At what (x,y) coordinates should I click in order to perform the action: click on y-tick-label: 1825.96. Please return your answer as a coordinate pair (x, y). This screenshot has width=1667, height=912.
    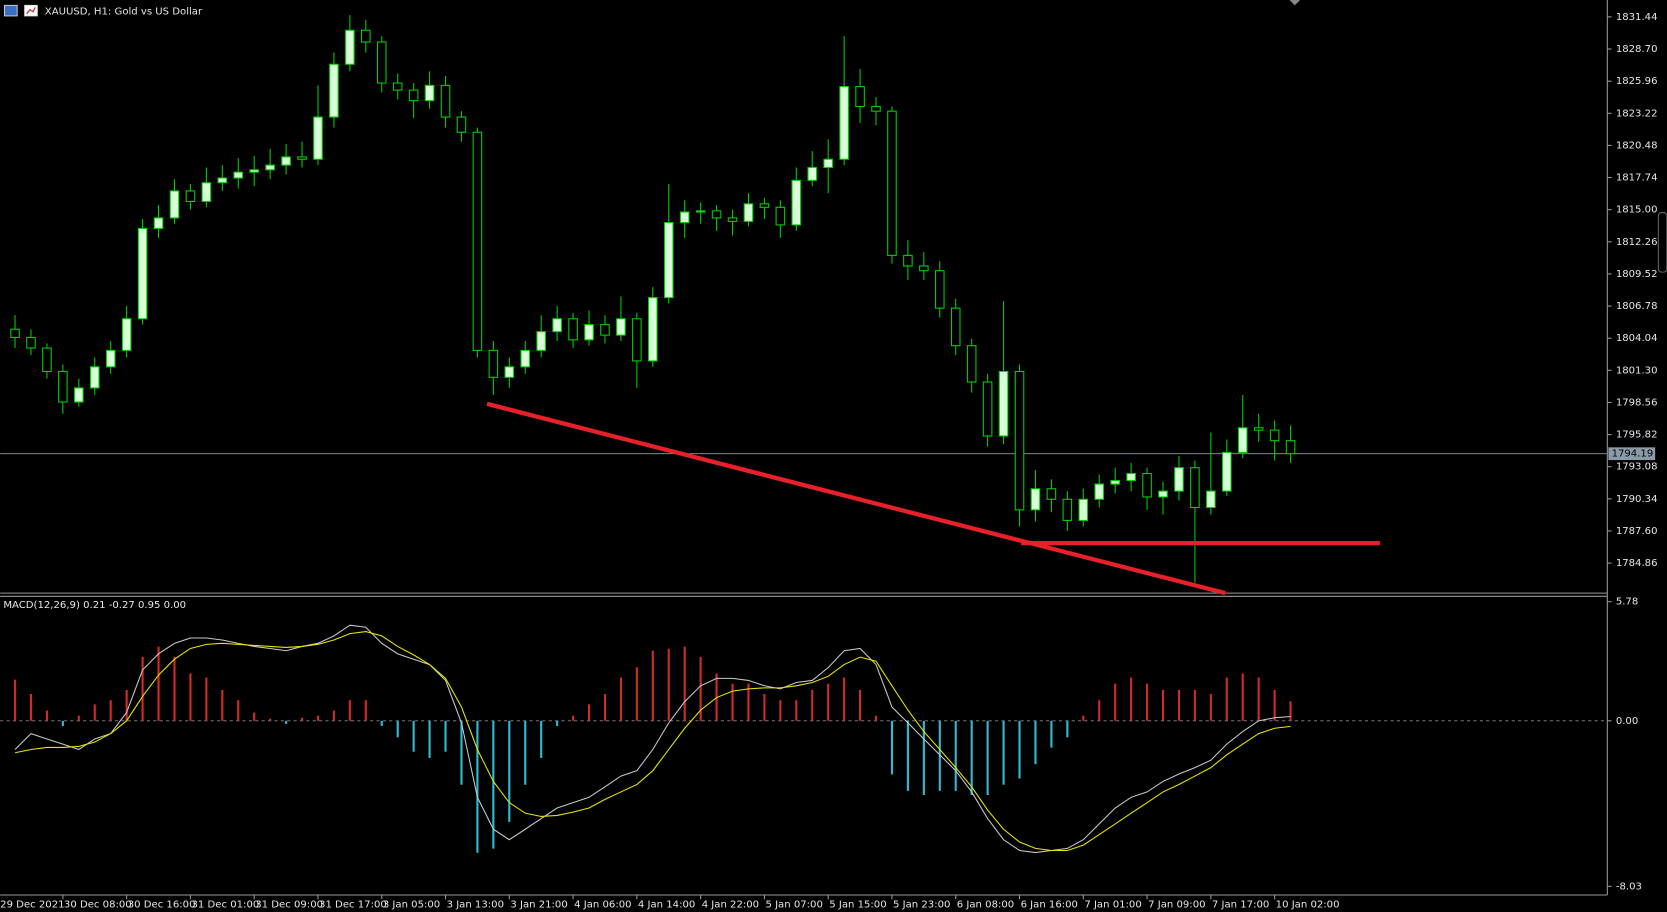
    Looking at the image, I should click on (1637, 81).